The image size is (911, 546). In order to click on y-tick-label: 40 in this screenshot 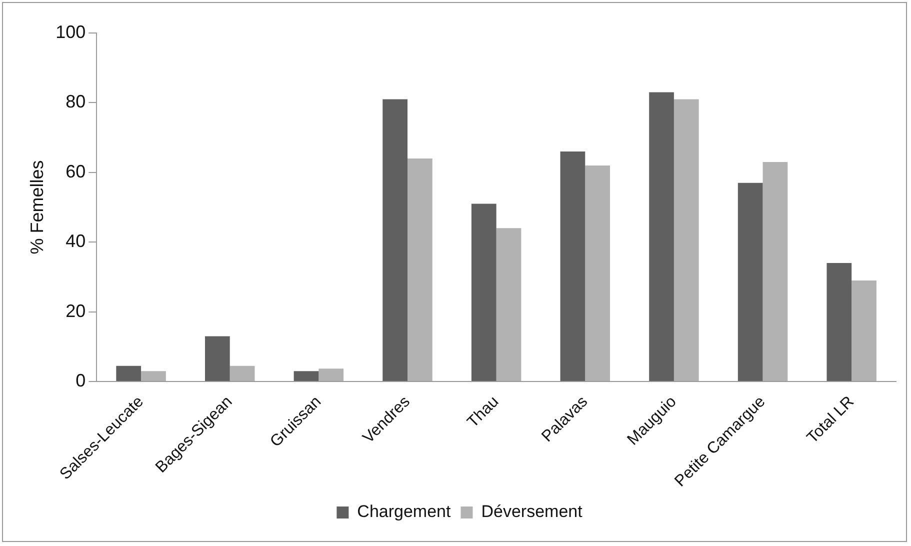, I will do `click(76, 241)`.